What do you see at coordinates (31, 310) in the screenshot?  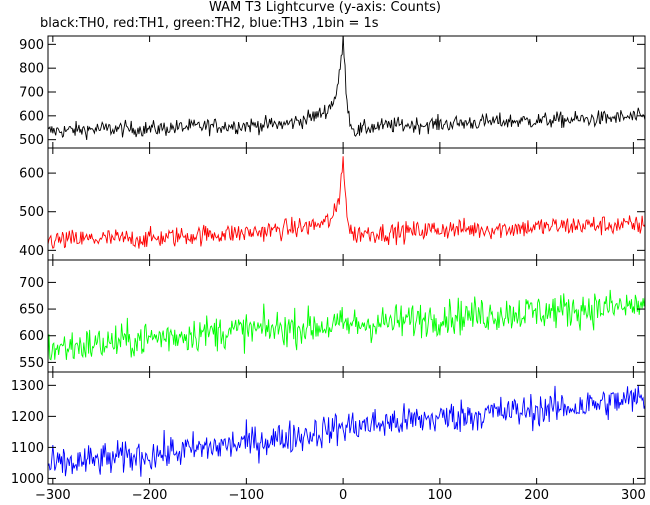 I see `y-tick-label: 650` at bounding box center [31, 310].